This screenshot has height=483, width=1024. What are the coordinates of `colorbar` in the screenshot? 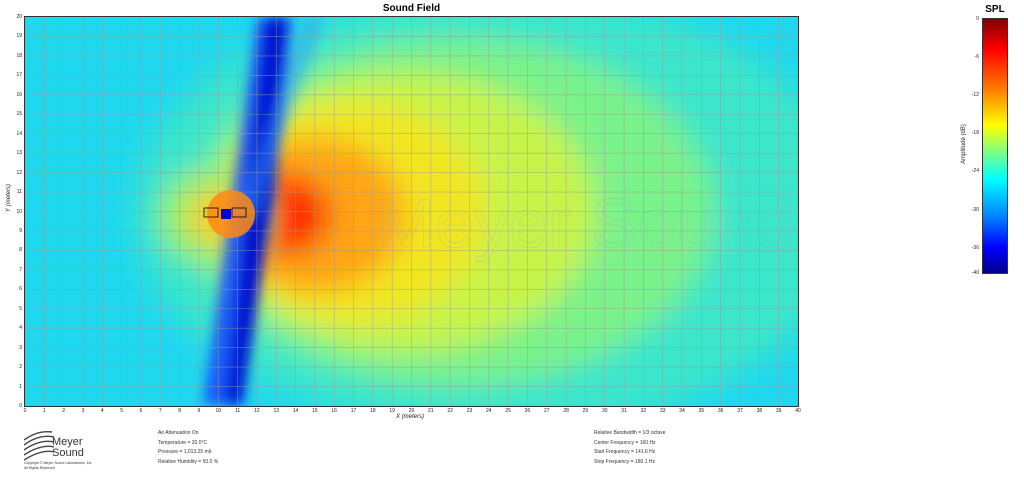 It's located at (995, 146).